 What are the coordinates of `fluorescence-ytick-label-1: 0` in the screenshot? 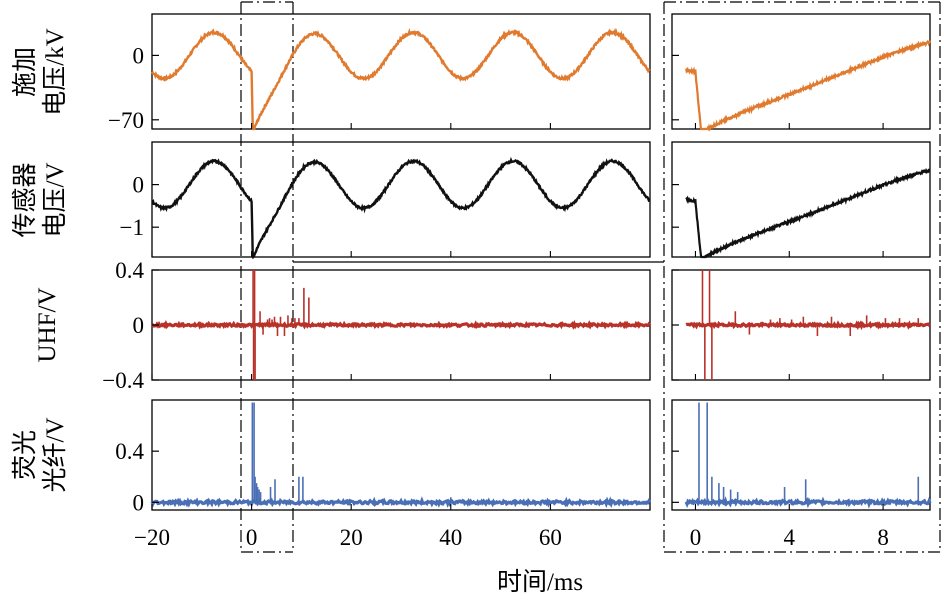 It's located at (139, 502).